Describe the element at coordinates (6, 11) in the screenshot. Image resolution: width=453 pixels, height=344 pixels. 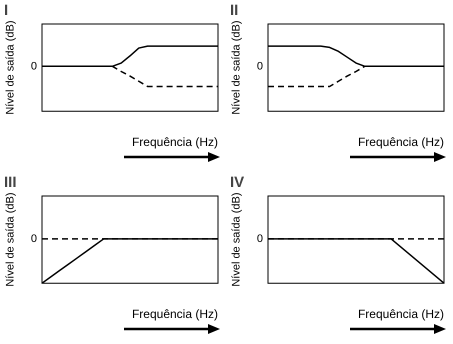
I see `chart-title: I` at that location.